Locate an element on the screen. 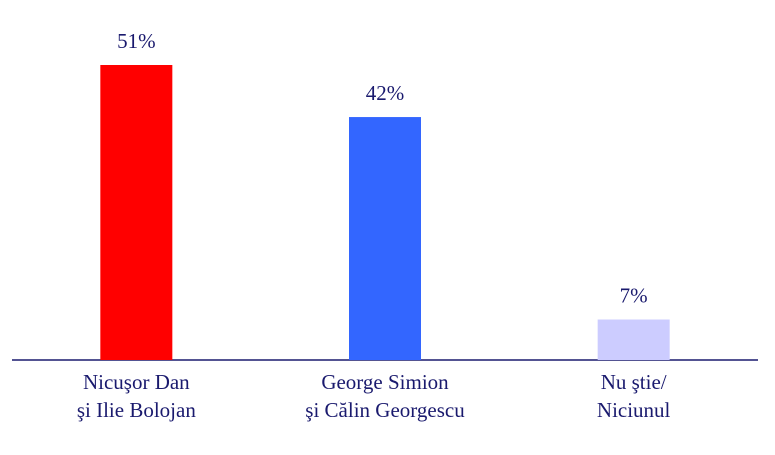 The width and height of the screenshot is (775, 455). x-tick-label: Nu ştie/ is located at coordinates (634, 382).